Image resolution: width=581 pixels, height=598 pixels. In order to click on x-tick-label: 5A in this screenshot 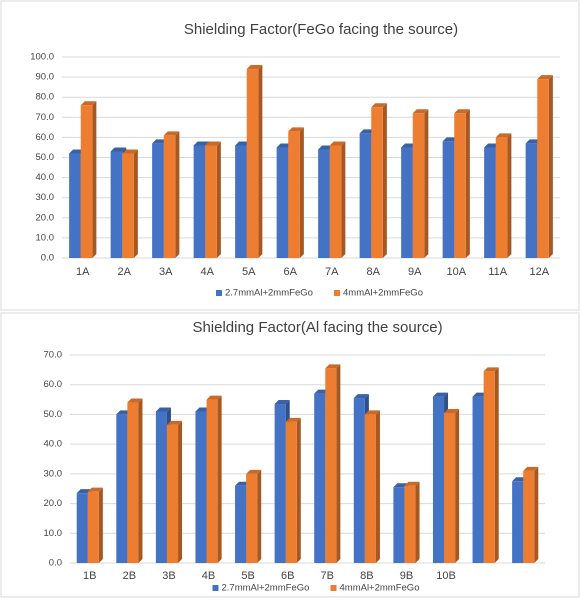, I will do `click(249, 272)`.